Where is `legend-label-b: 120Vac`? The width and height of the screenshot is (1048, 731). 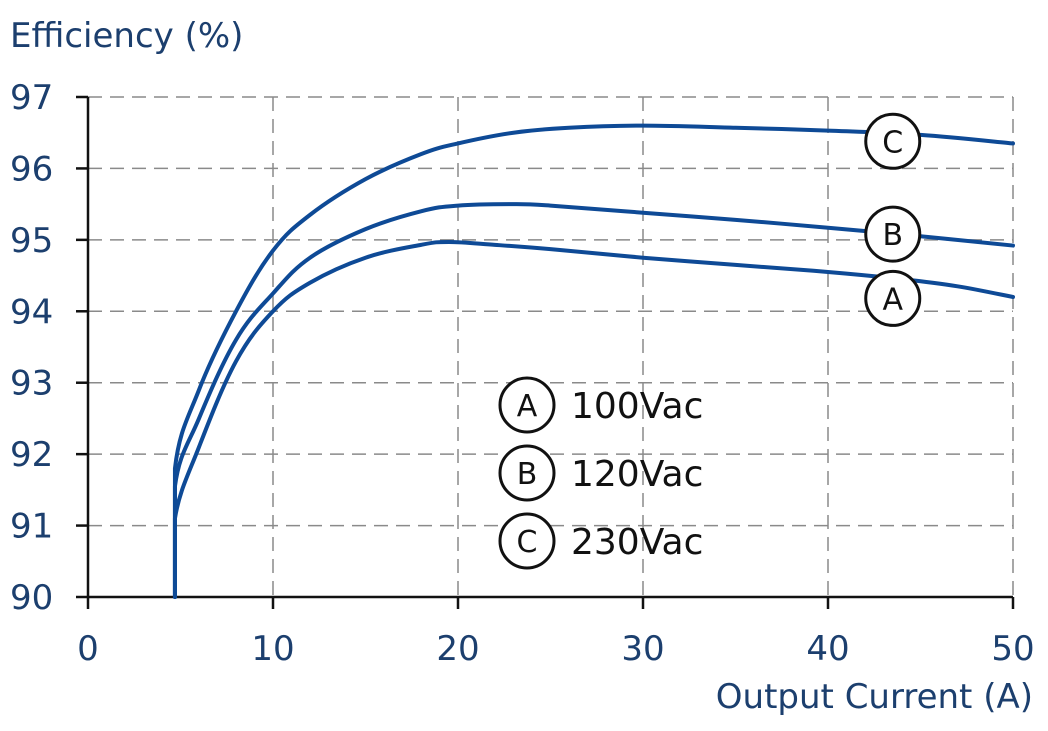 legend-label-b: 120Vac is located at coordinates (637, 474).